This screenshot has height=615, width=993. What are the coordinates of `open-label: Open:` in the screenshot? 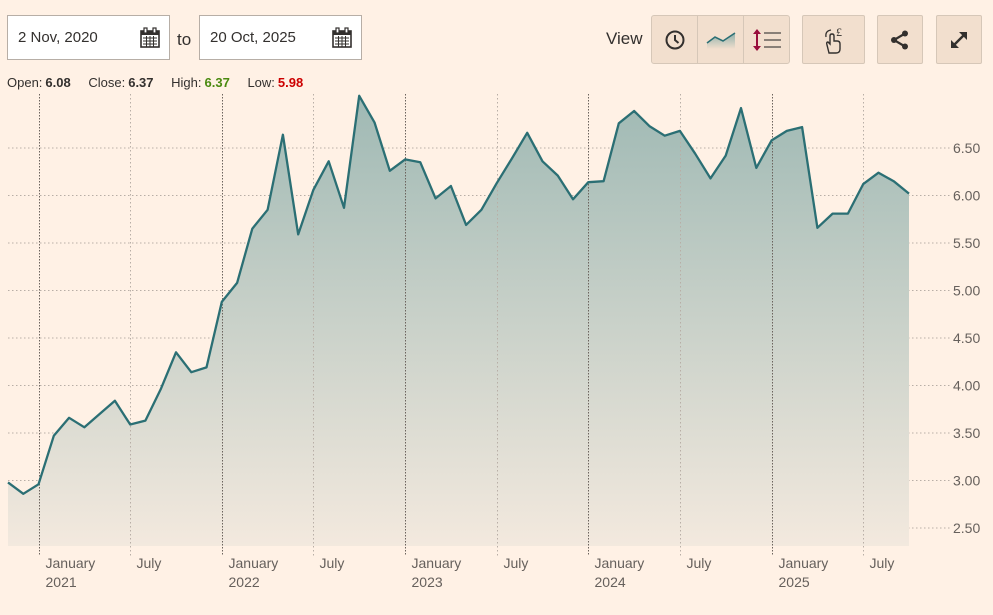 It's located at (25, 82).